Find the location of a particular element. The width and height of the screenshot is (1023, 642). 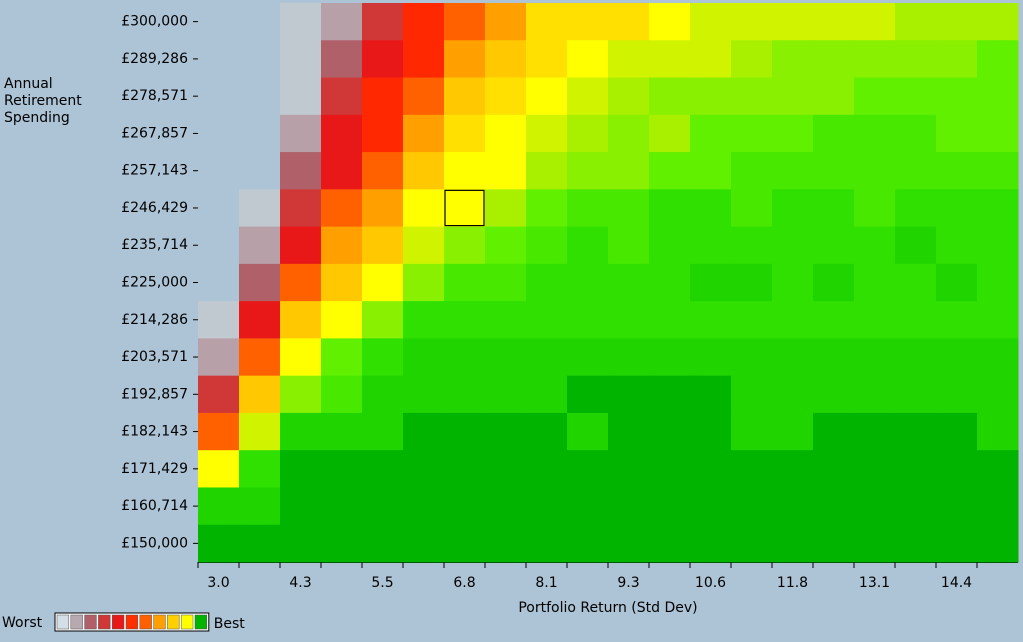

y-tick-label: £300,000 is located at coordinates (154, 22).